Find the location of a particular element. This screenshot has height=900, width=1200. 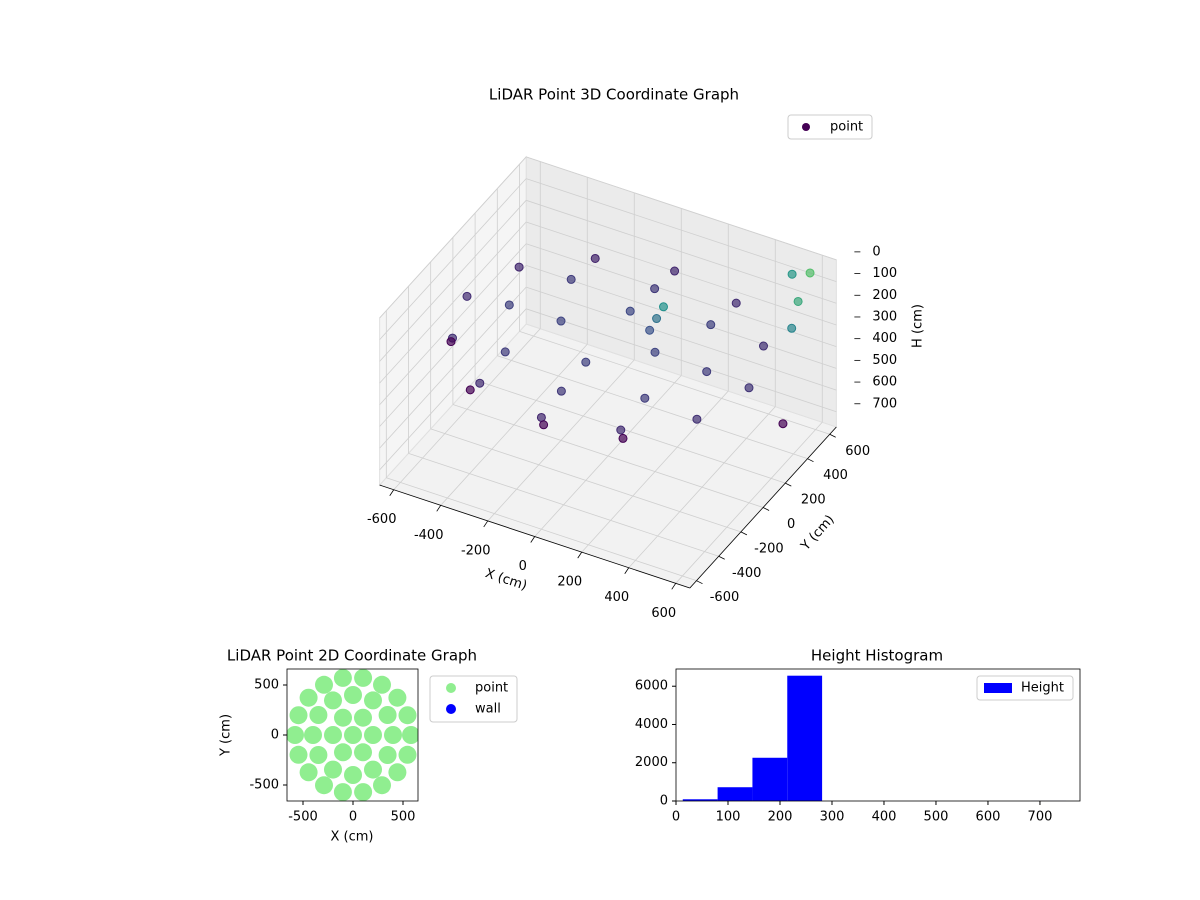

y-tick-label: 400 is located at coordinates (835, 475).